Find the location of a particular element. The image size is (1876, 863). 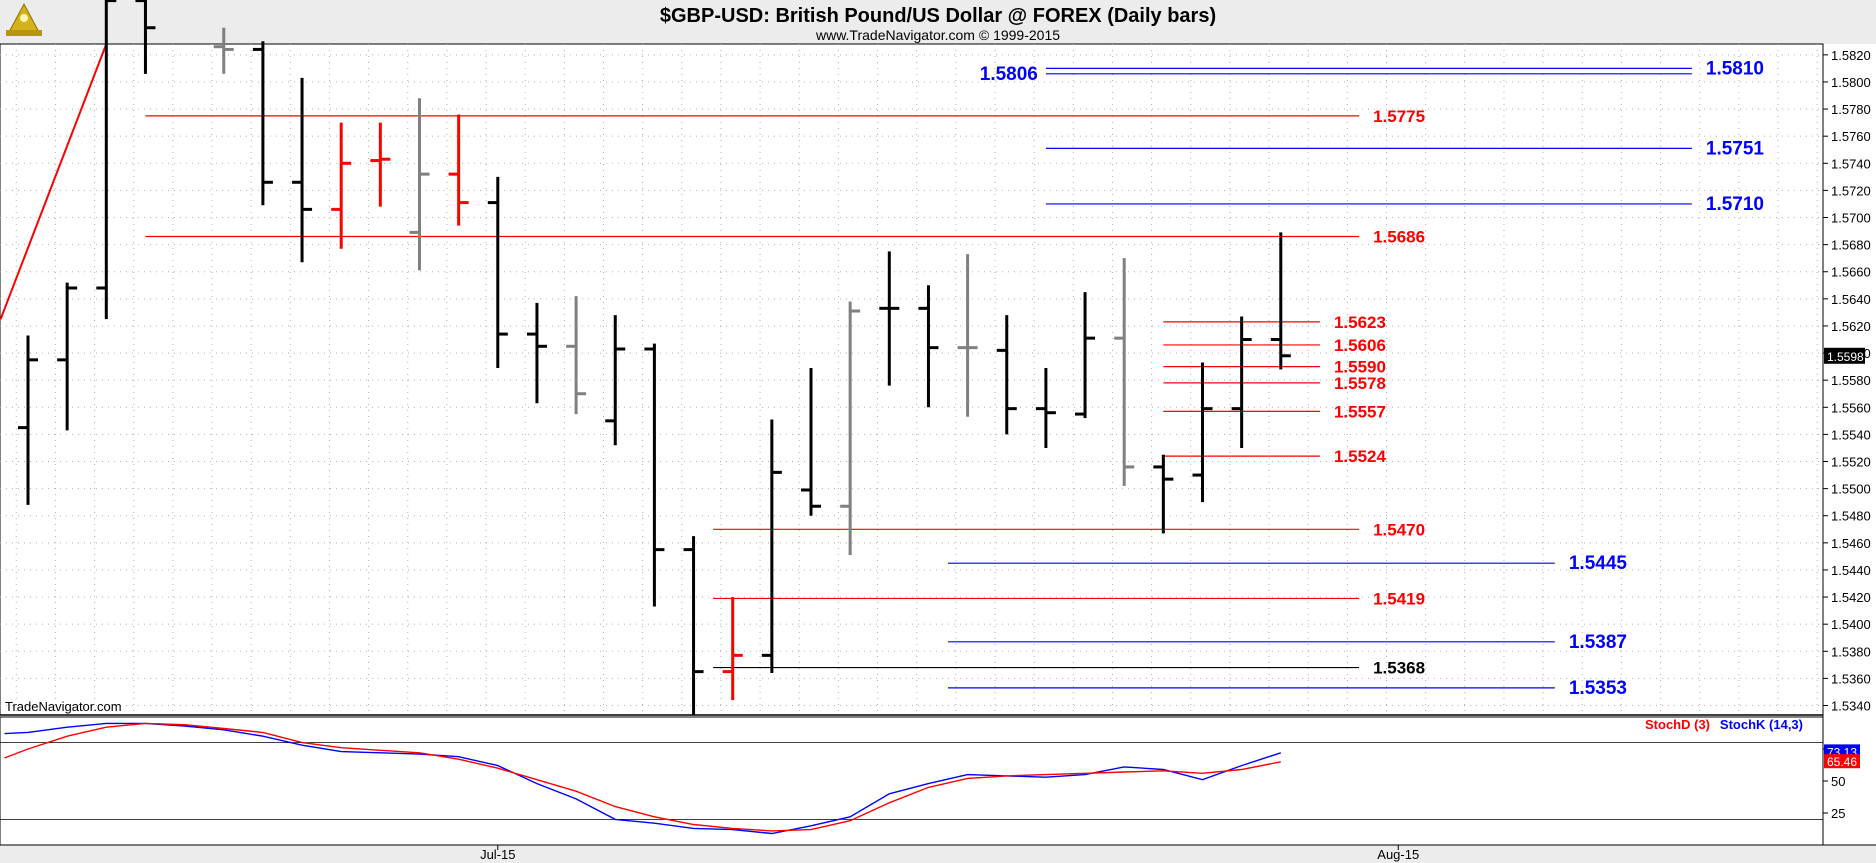

level-label: 1.5578 is located at coordinates (1360, 383).